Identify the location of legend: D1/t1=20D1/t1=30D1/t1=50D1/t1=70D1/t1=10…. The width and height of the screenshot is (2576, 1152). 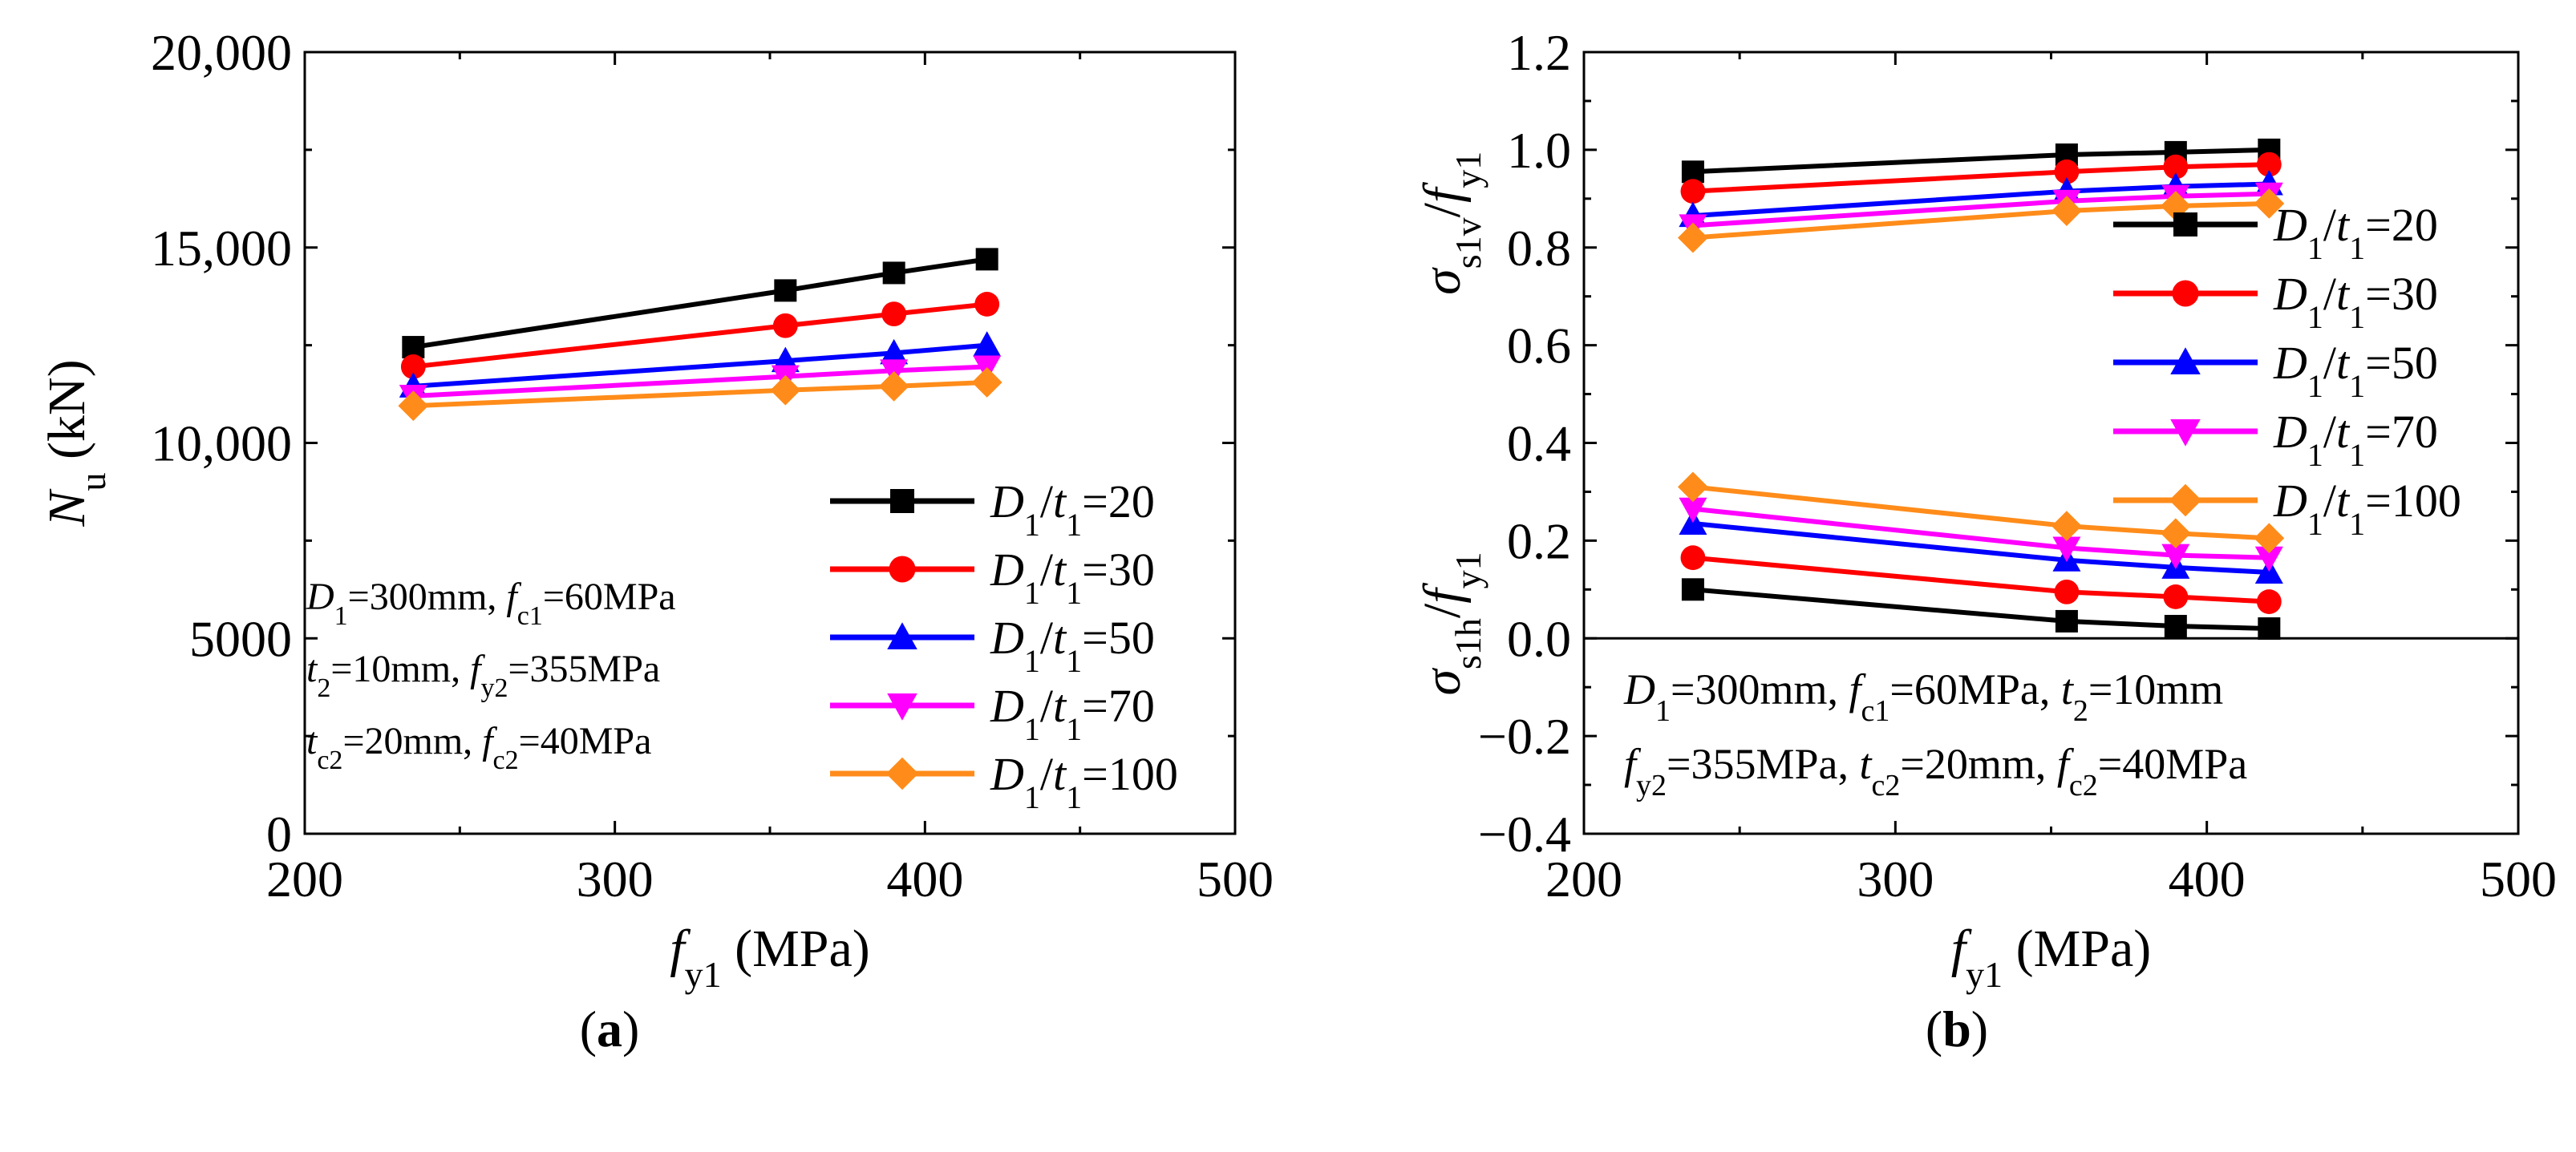
(1004, 645).